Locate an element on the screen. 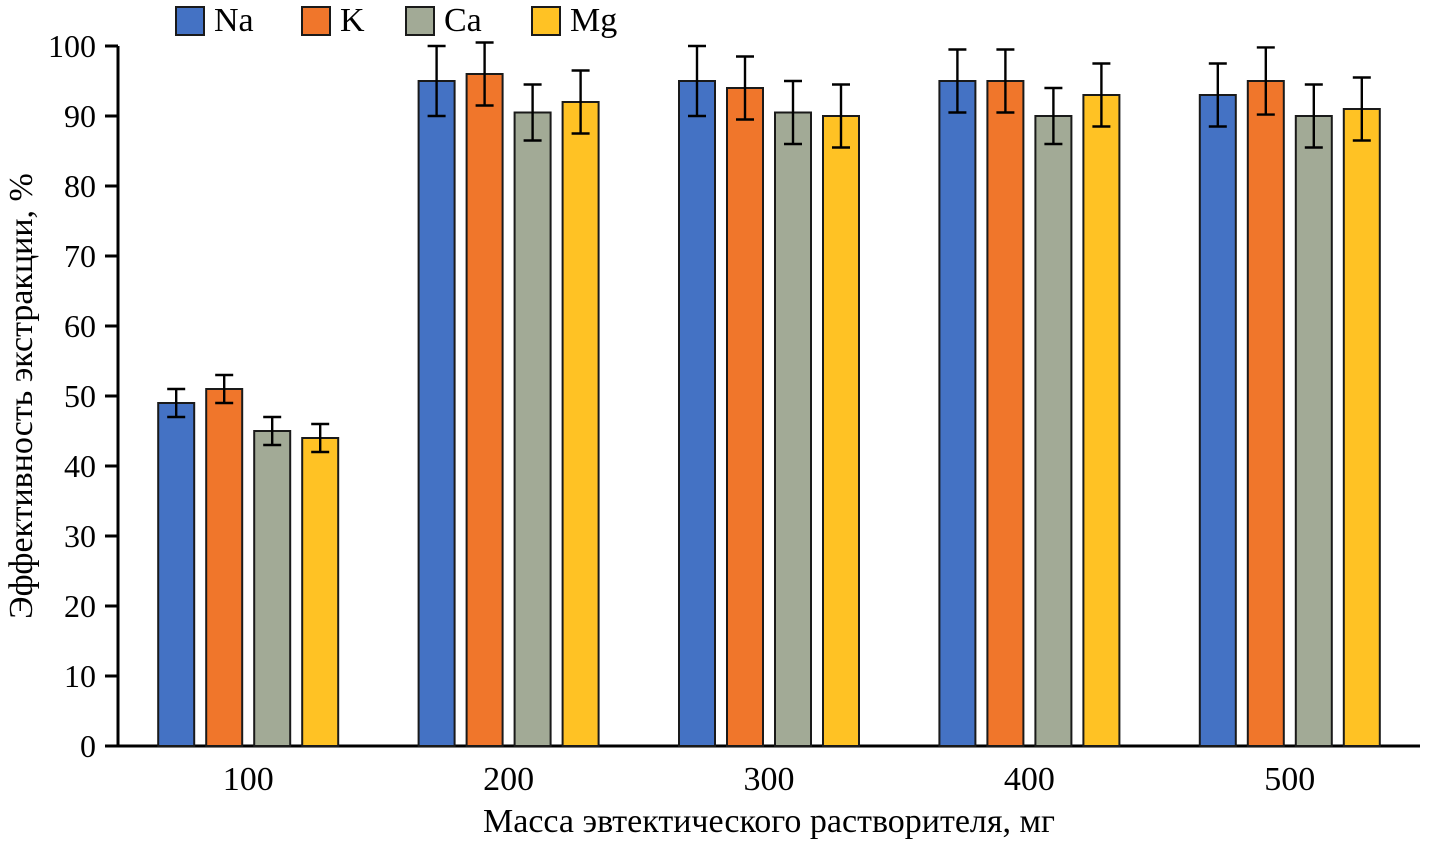  legend-swatch-K is located at coordinates (316, 21).